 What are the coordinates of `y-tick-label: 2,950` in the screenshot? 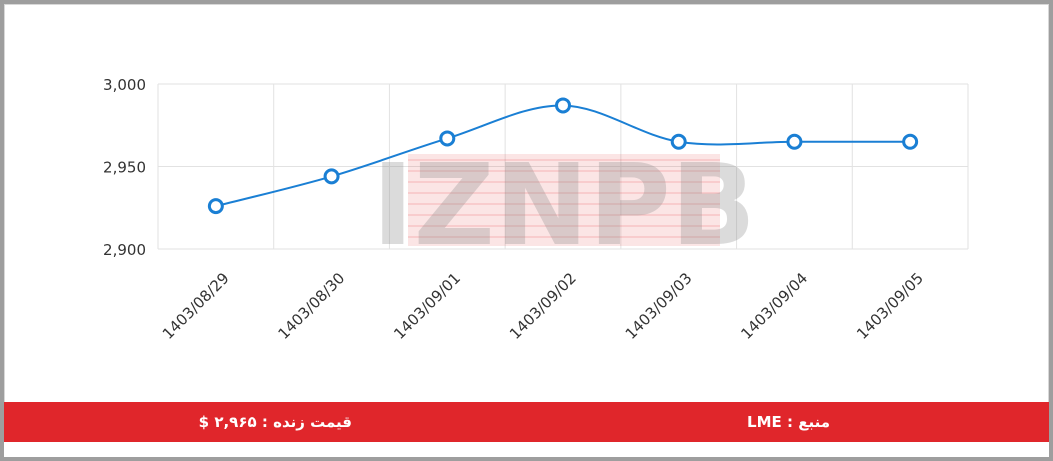 It's located at (124, 168).